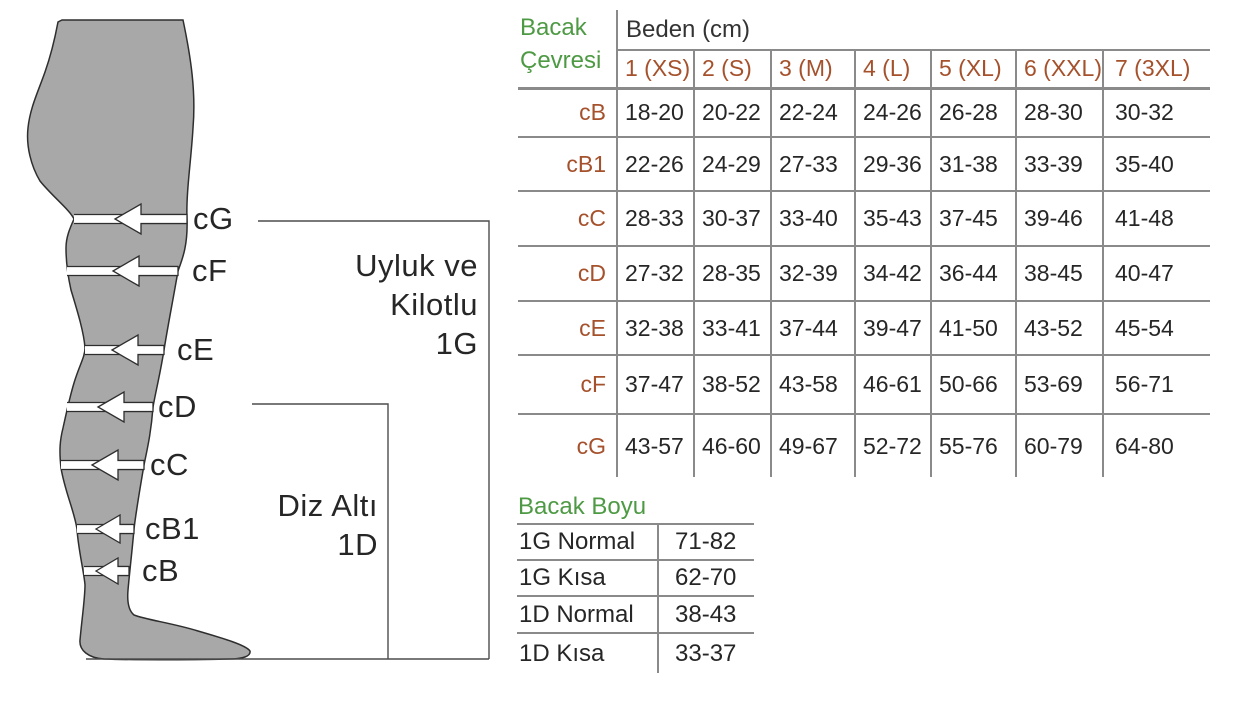 The width and height of the screenshot is (1236, 709). What do you see at coordinates (974, 273) in the screenshot?
I see `table-cell: 36-44` at bounding box center [974, 273].